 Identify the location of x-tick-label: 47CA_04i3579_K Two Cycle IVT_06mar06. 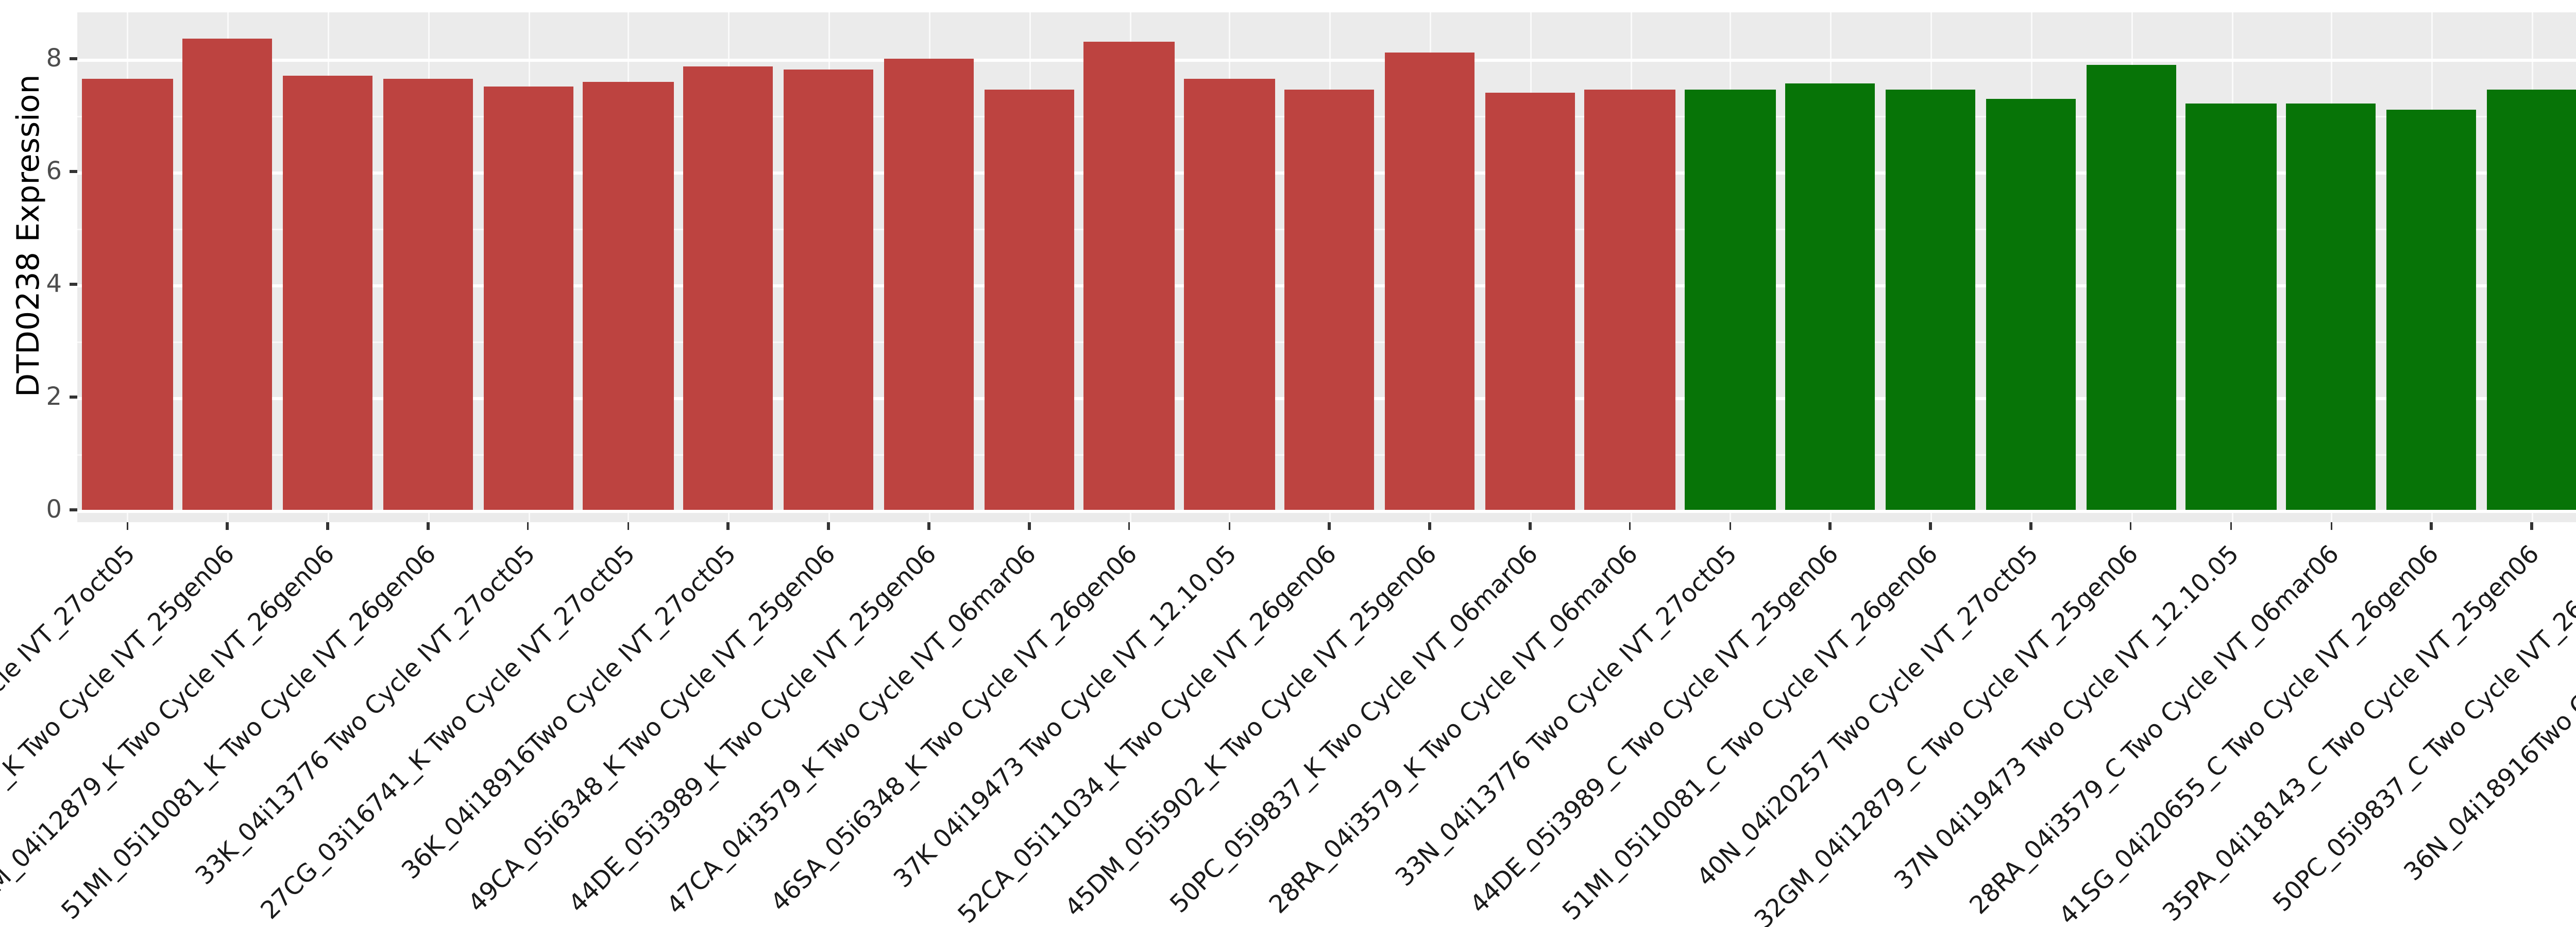
(851, 729).